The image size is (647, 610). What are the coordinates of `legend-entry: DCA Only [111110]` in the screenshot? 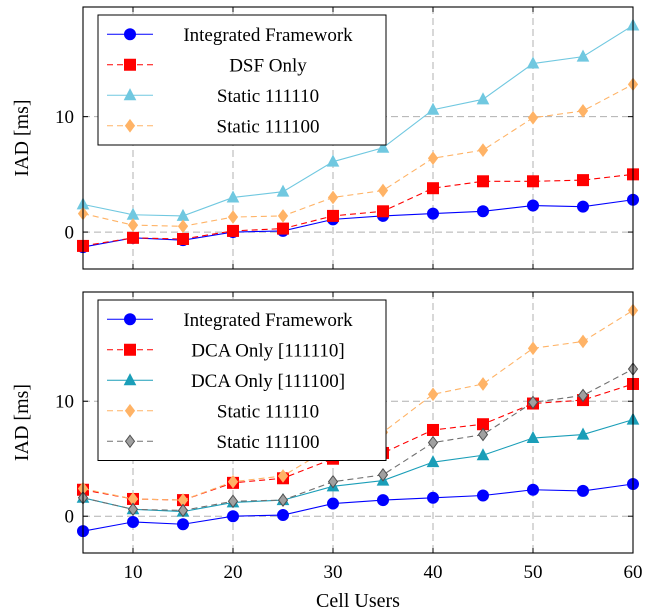 It's located at (226, 350).